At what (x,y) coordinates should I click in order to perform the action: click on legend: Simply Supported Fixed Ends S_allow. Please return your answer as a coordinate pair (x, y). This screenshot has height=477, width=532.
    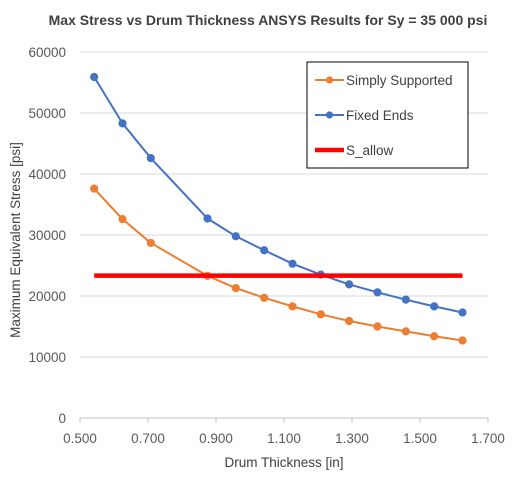
    Looking at the image, I should click on (387, 115).